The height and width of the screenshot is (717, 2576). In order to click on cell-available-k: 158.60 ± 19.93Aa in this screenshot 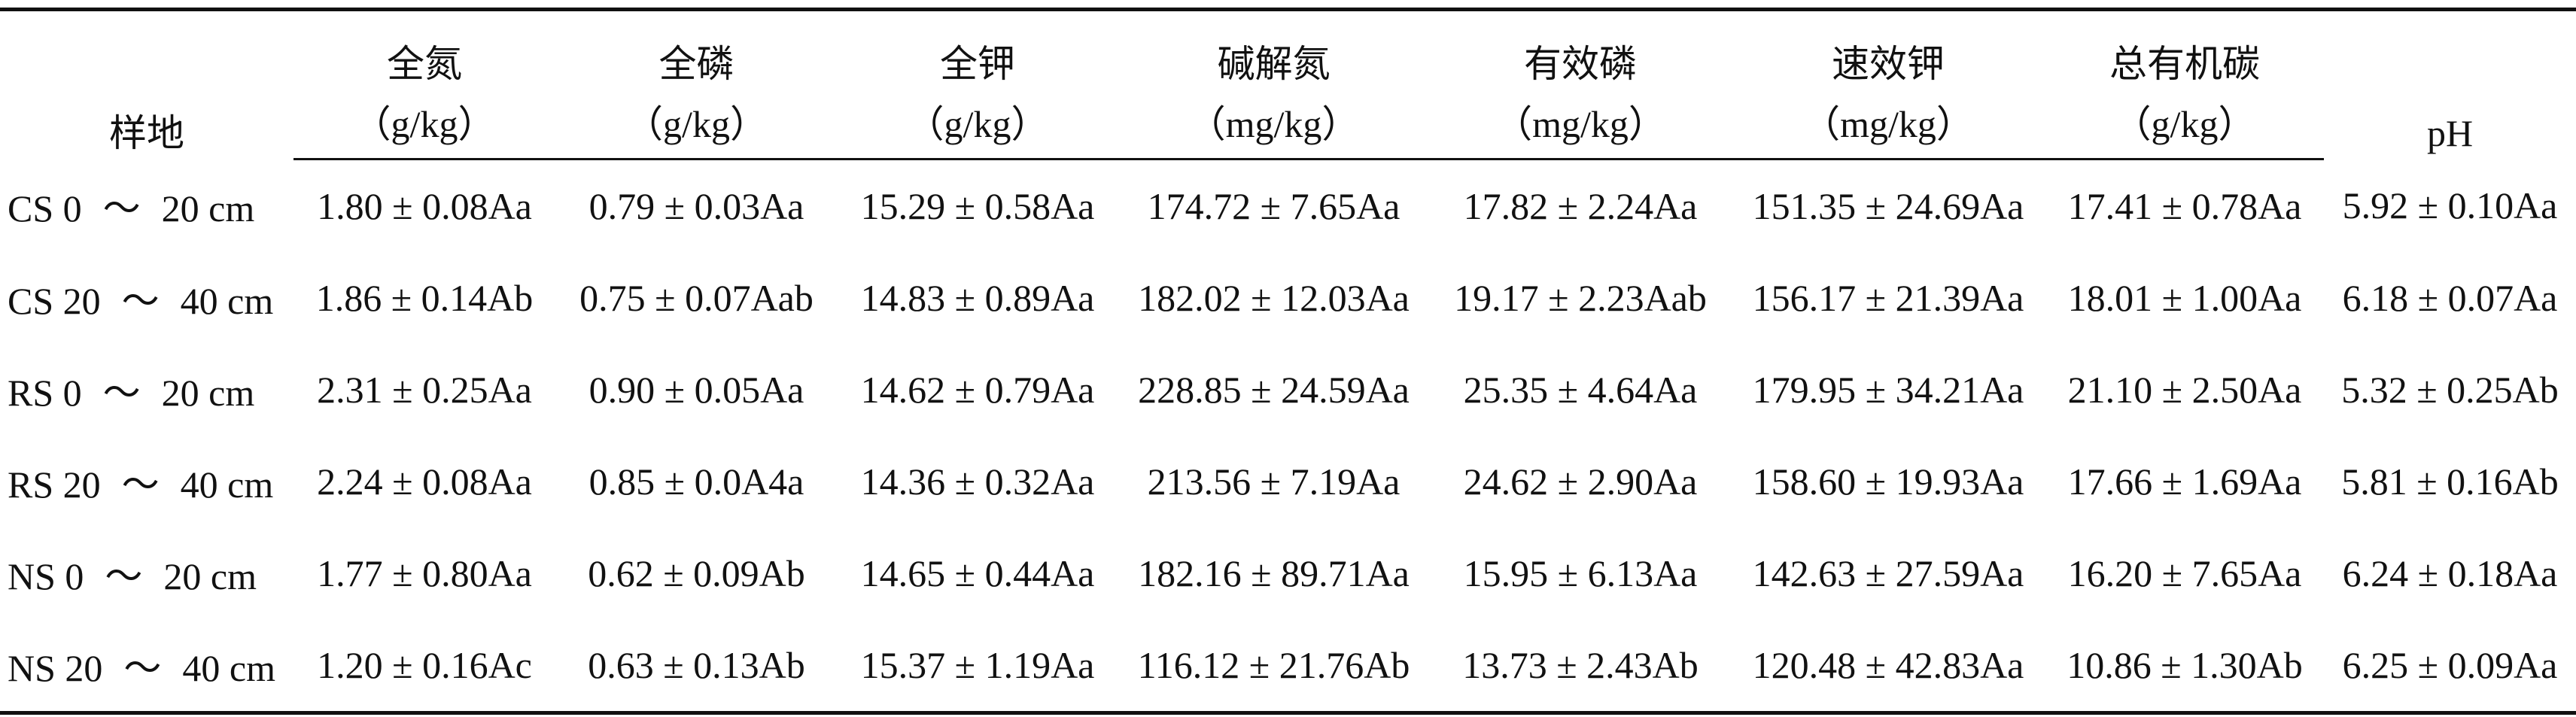, I will do `click(1888, 481)`.